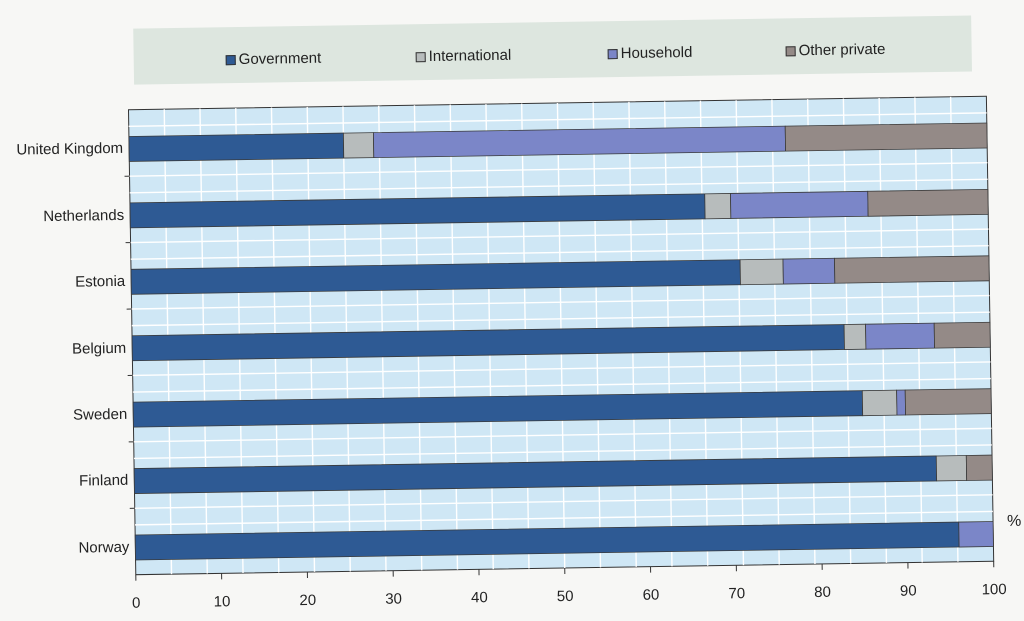 The width and height of the screenshot is (1024, 621). What do you see at coordinates (66, 481) in the screenshot?
I see `category-label-finland: Finland` at bounding box center [66, 481].